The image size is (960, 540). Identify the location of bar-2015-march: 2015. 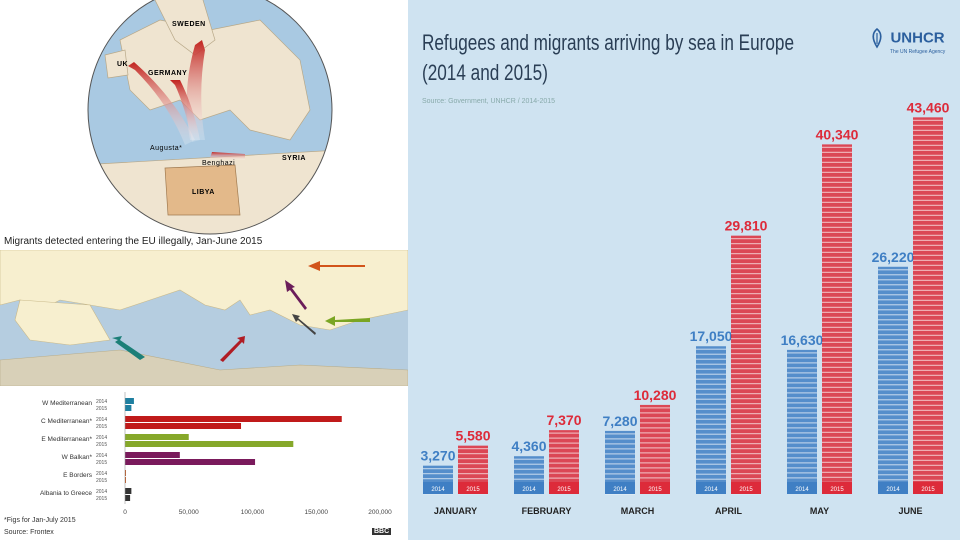
(655, 449).